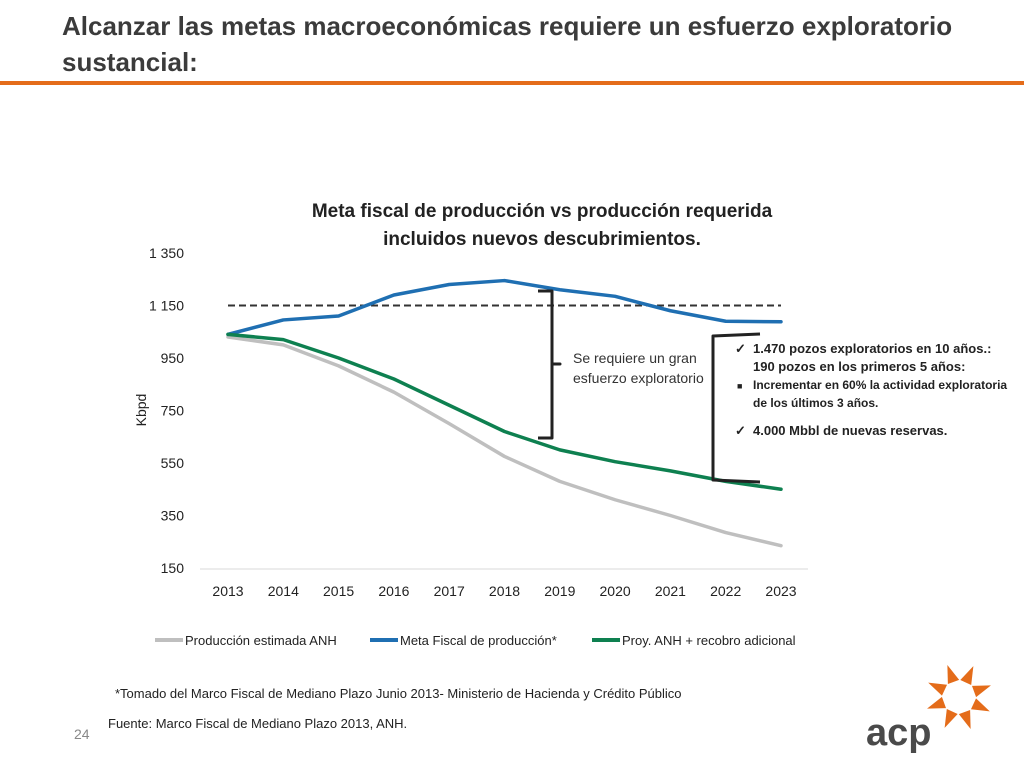  What do you see at coordinates (780, 591) in the screenshot?
I see `x-tick-label: 2023` at bounding box center [780, 591].